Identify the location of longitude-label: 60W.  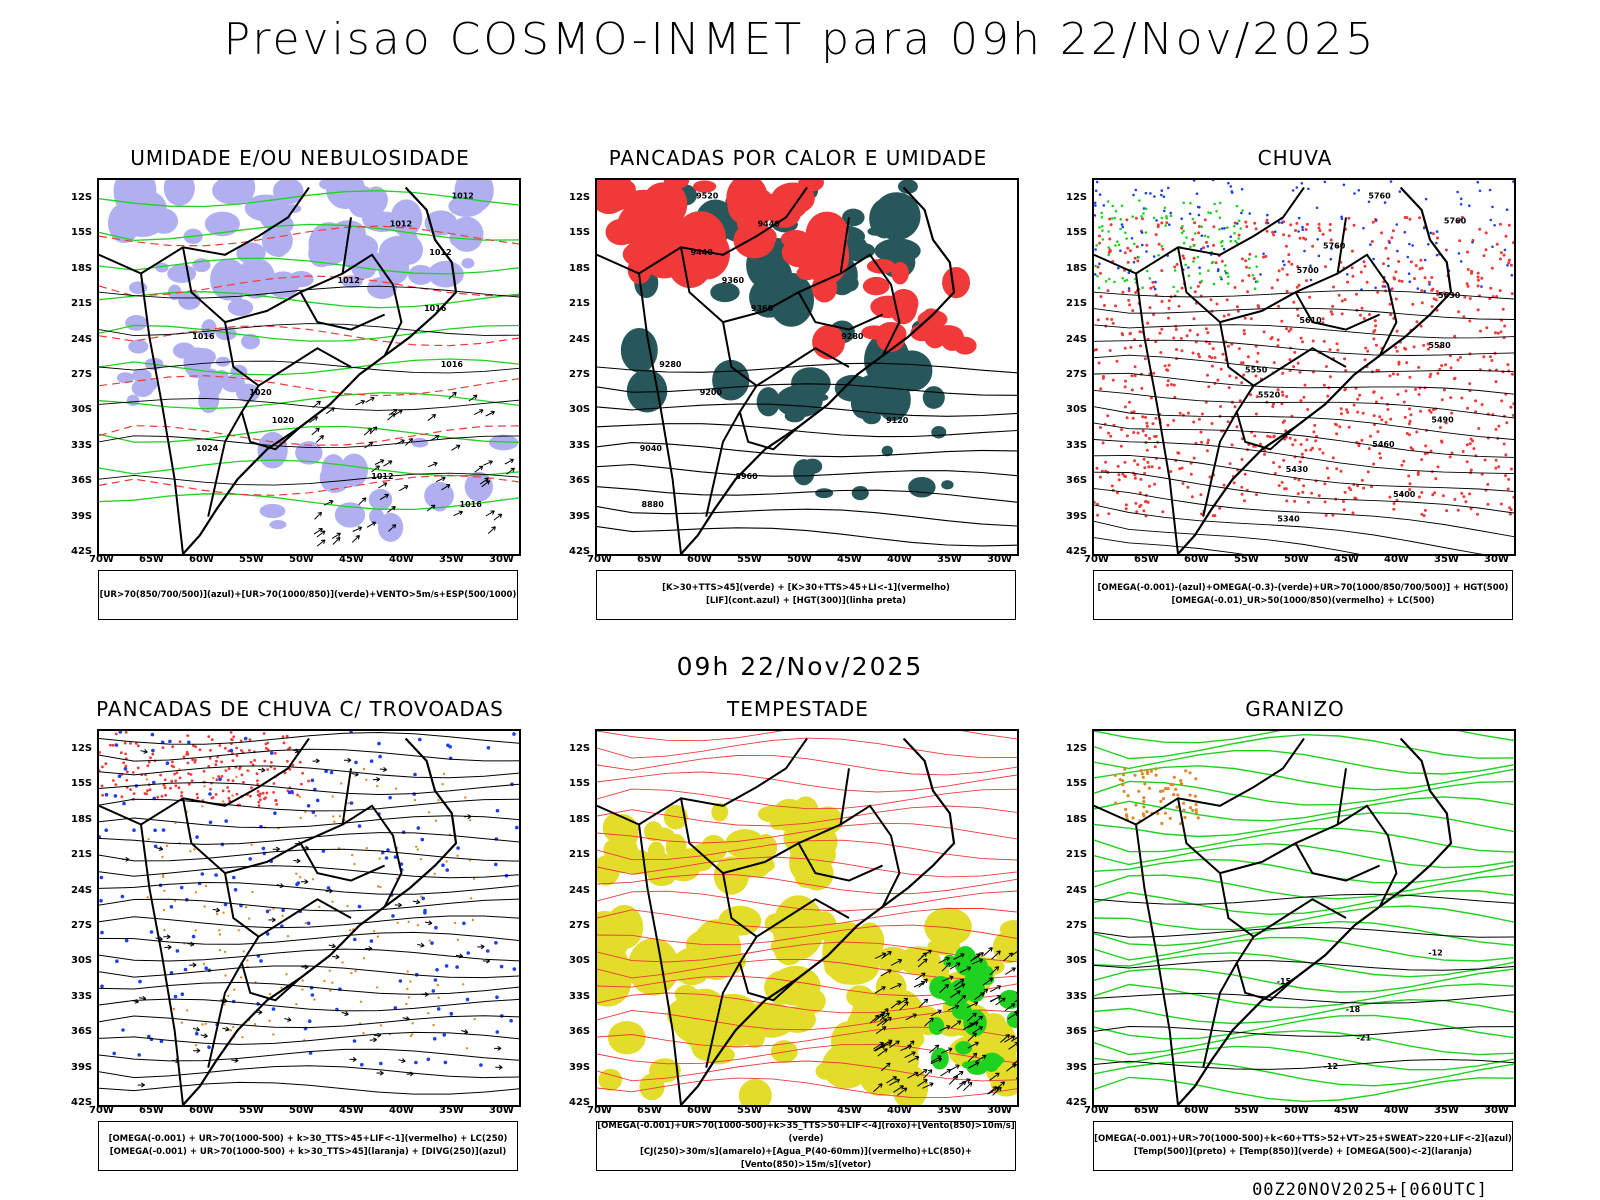
(699, 559).